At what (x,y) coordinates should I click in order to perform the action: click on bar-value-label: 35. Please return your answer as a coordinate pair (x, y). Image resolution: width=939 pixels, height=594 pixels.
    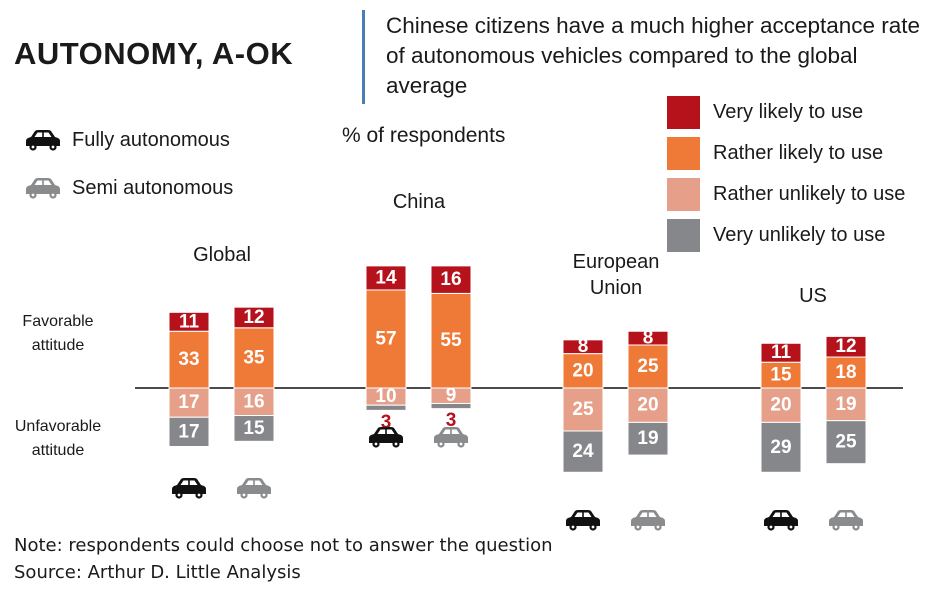
    Looking at the image, I should click on (254, 357).